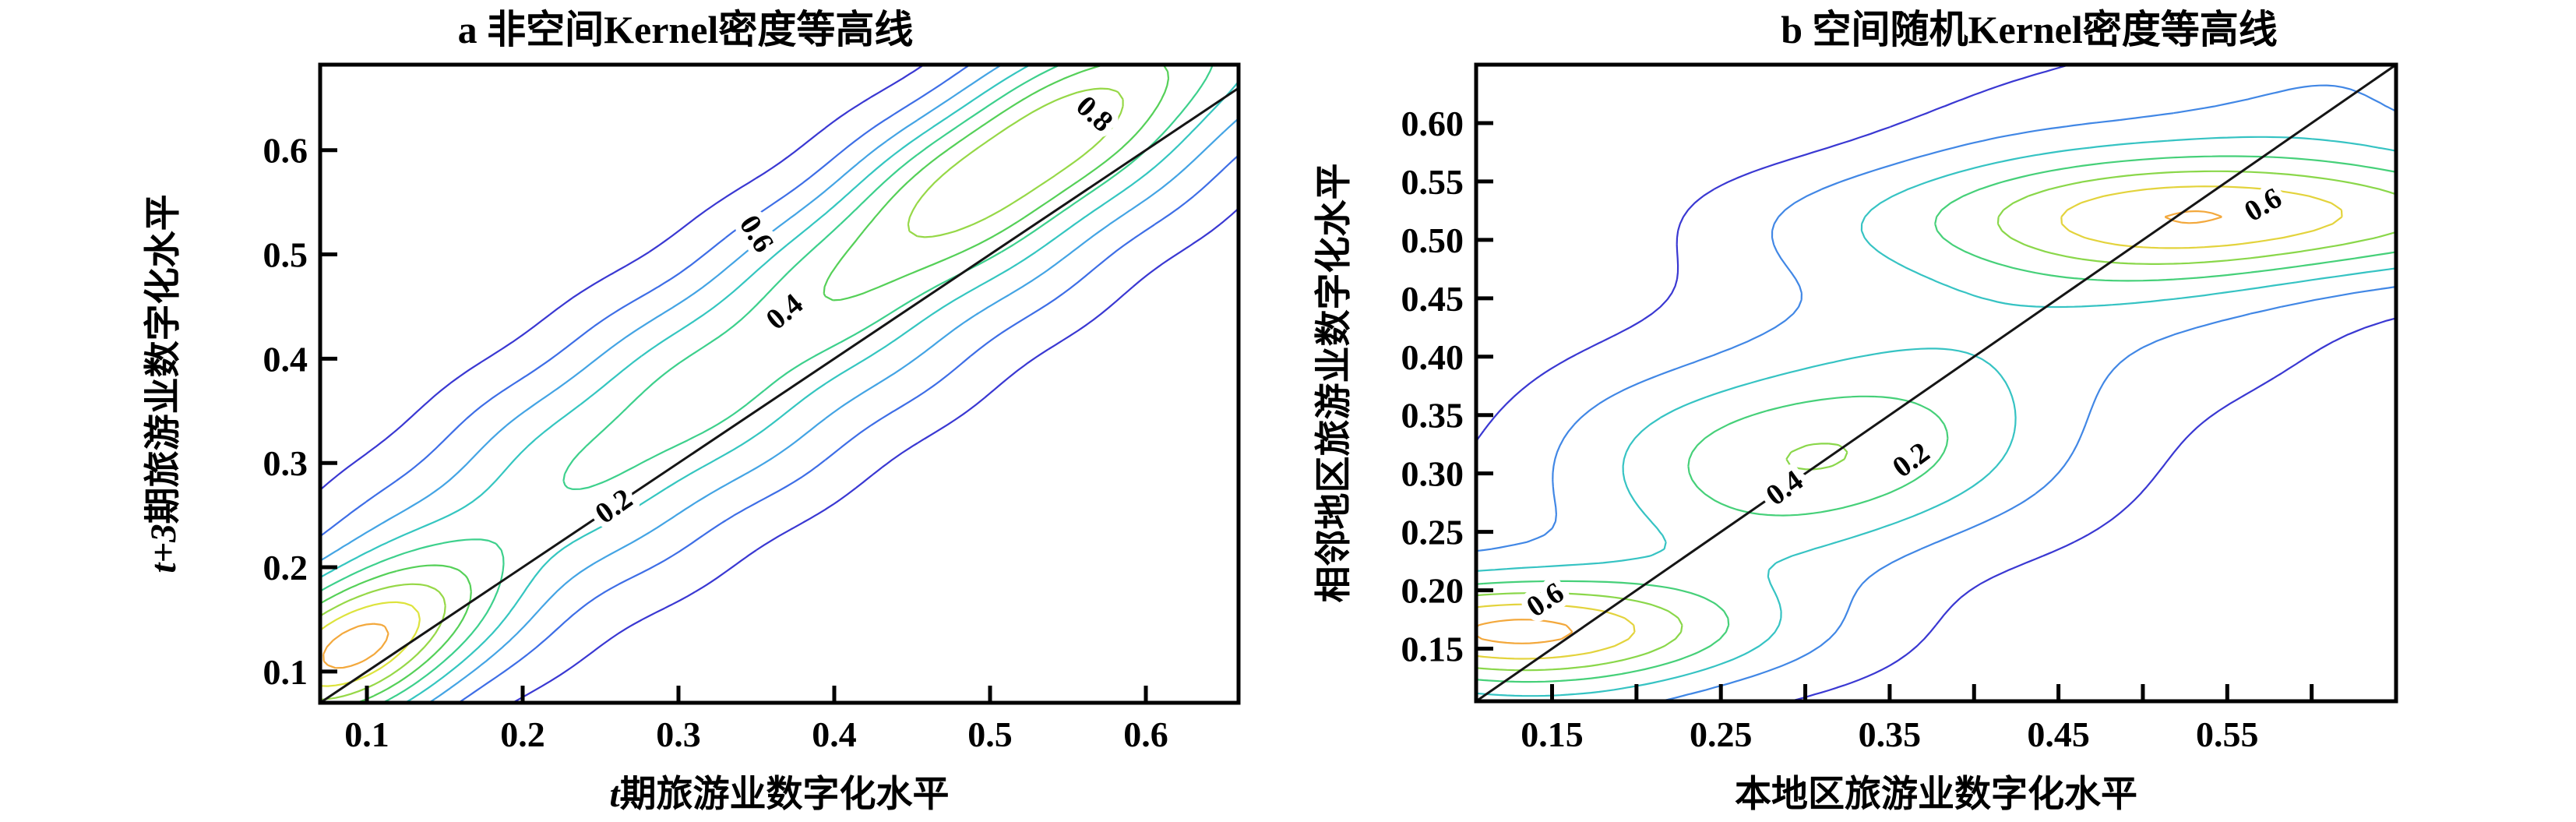 This screenshot has width=2576, height=822. Describe the element at coordinates (1432, 591) in the screenshot. I see `y-tick-label-b: 0.20` at that location.